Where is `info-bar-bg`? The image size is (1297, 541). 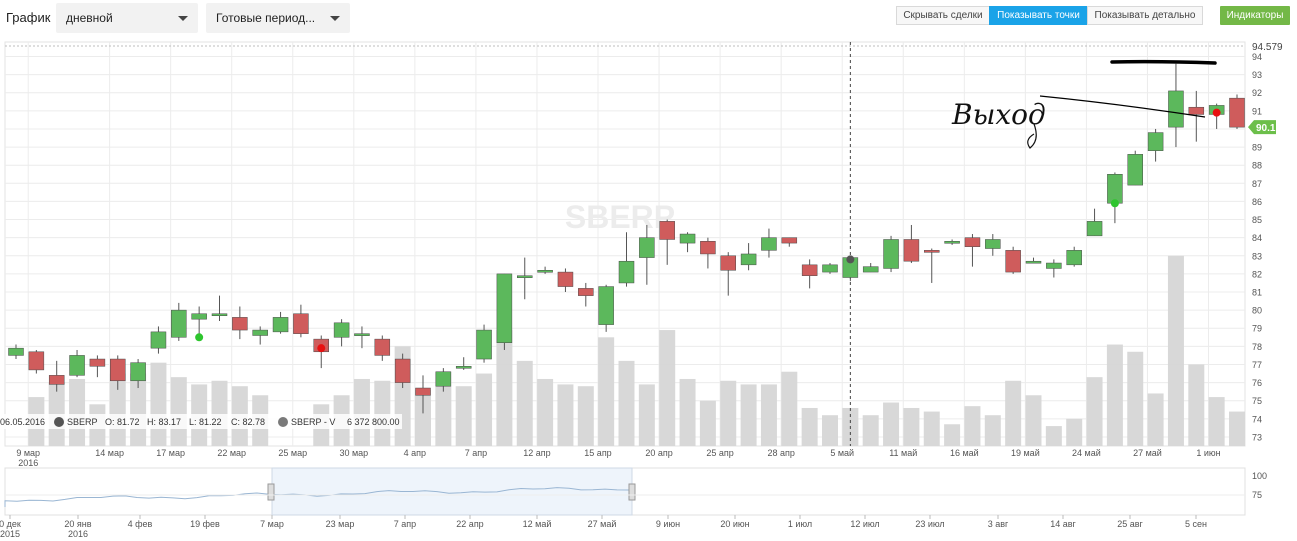
info-bar-bg is located at coordinates (201, 421).